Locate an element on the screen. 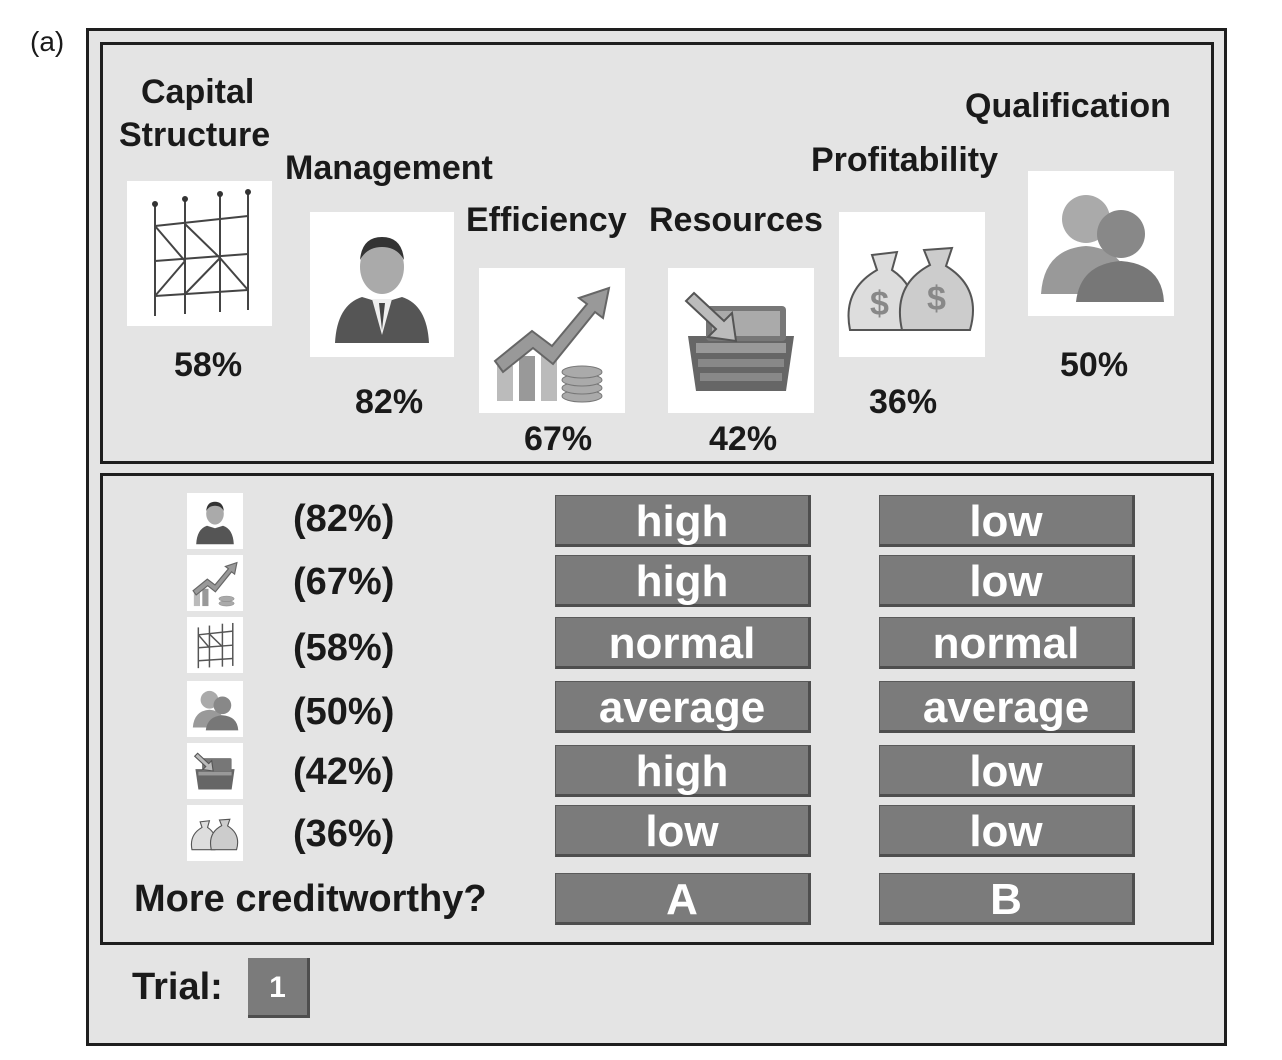 This screenshot has height=1060, width=1282. choose-a-button: A is located at coordinates (683, 899).